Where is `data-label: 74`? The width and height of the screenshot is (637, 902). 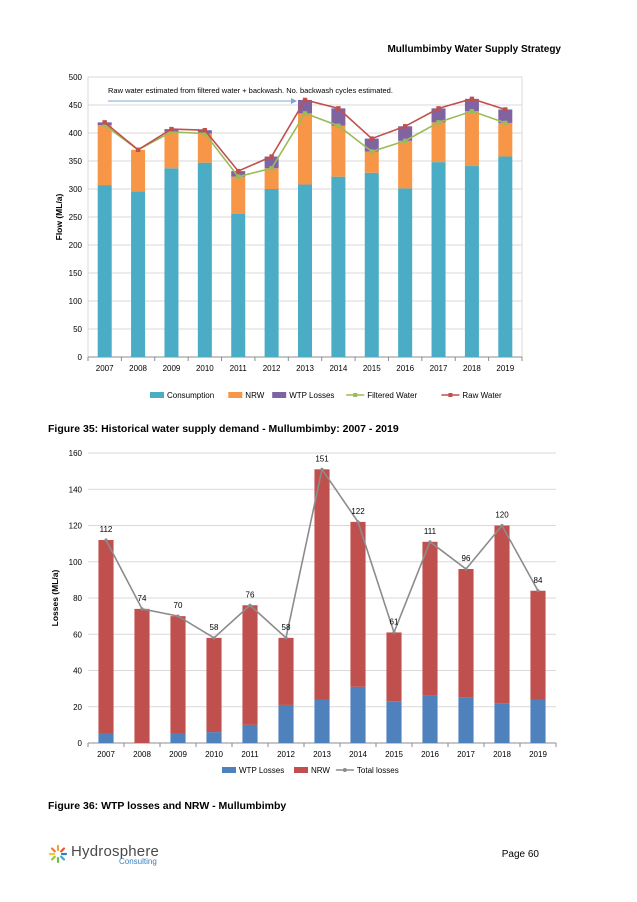
data-label: 74 is located at coordinates (142, 598).